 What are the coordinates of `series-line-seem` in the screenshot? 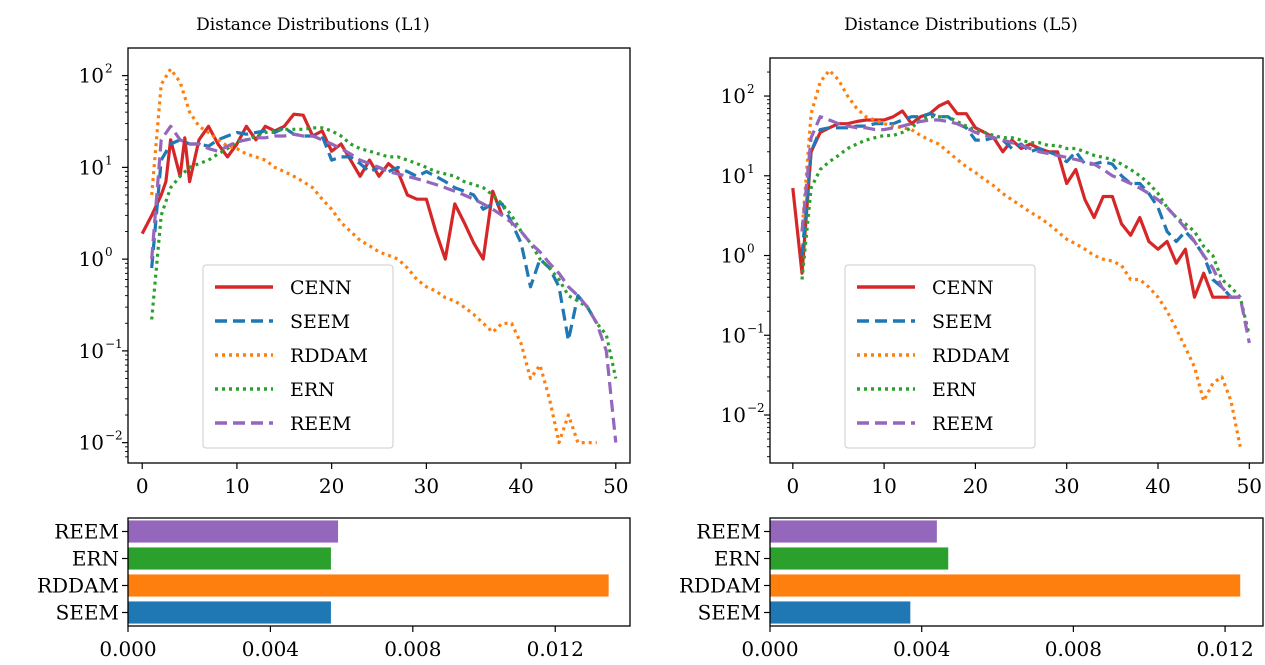 It's located at (374, 234).